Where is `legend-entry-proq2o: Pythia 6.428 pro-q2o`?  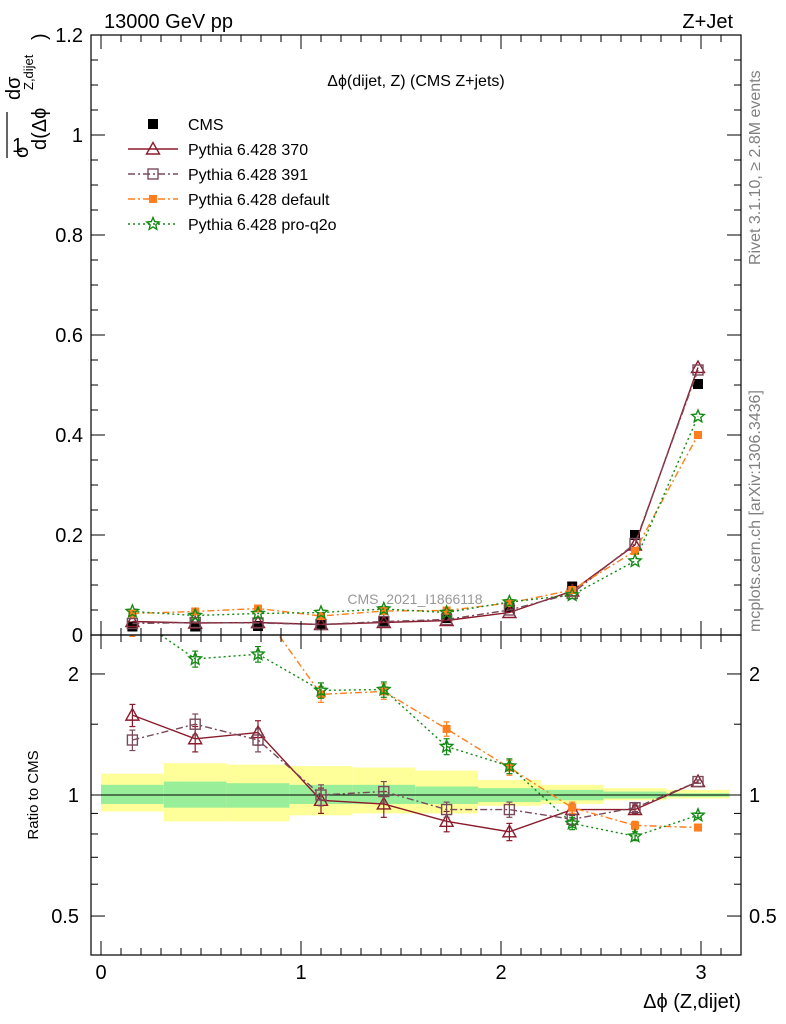 legend-entry-proq2o: Pythia 6.428 pro-q2o is located at coordinates (232, 224).